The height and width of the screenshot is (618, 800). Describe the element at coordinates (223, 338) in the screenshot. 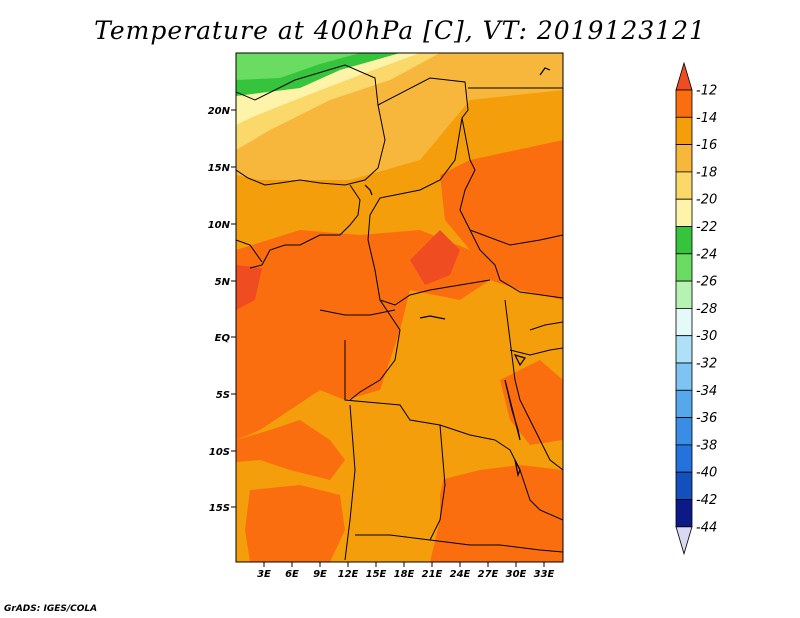

I see `lat-tick-label: EQ` at that location.